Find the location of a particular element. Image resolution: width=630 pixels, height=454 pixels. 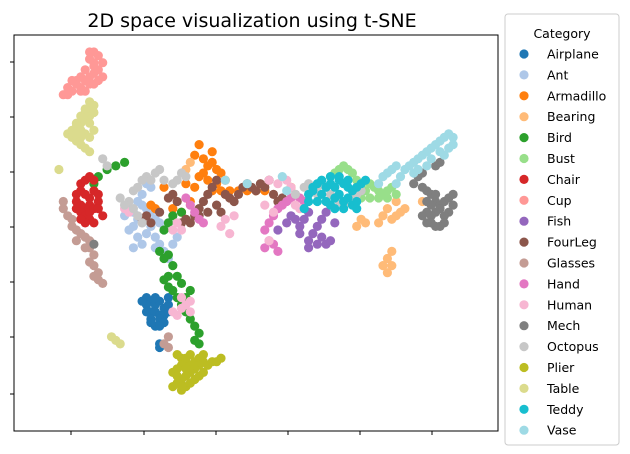

series-glasses is located at coordinates (115, 274).